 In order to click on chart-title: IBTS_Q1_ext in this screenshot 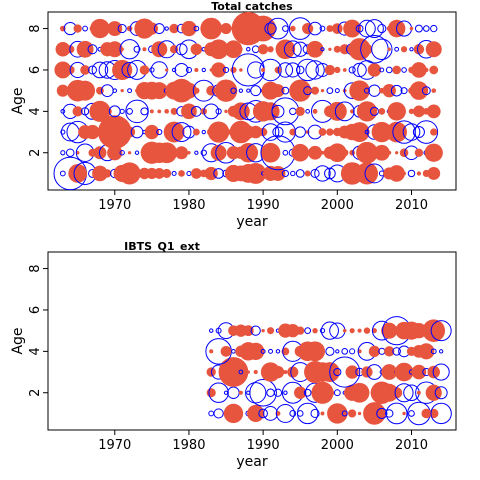, I will do `click(162, 246)`.